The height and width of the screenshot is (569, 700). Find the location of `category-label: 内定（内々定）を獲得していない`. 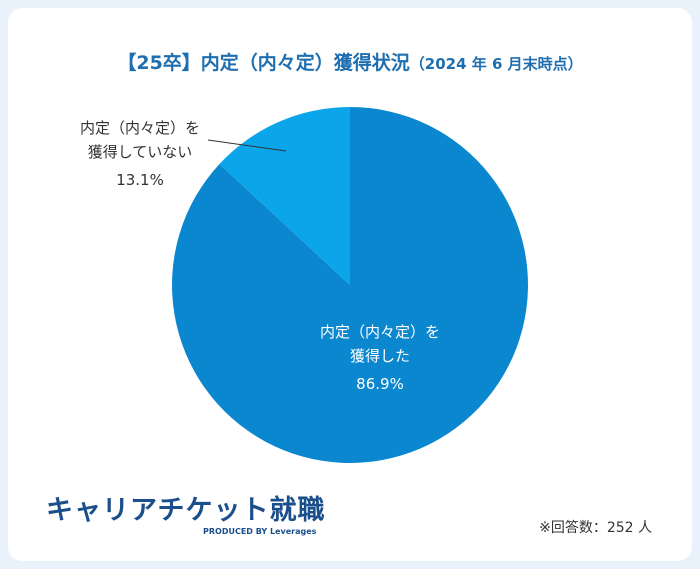

category-label: 内定（内々定）を獲得していない is located at coordinates (139, 140).